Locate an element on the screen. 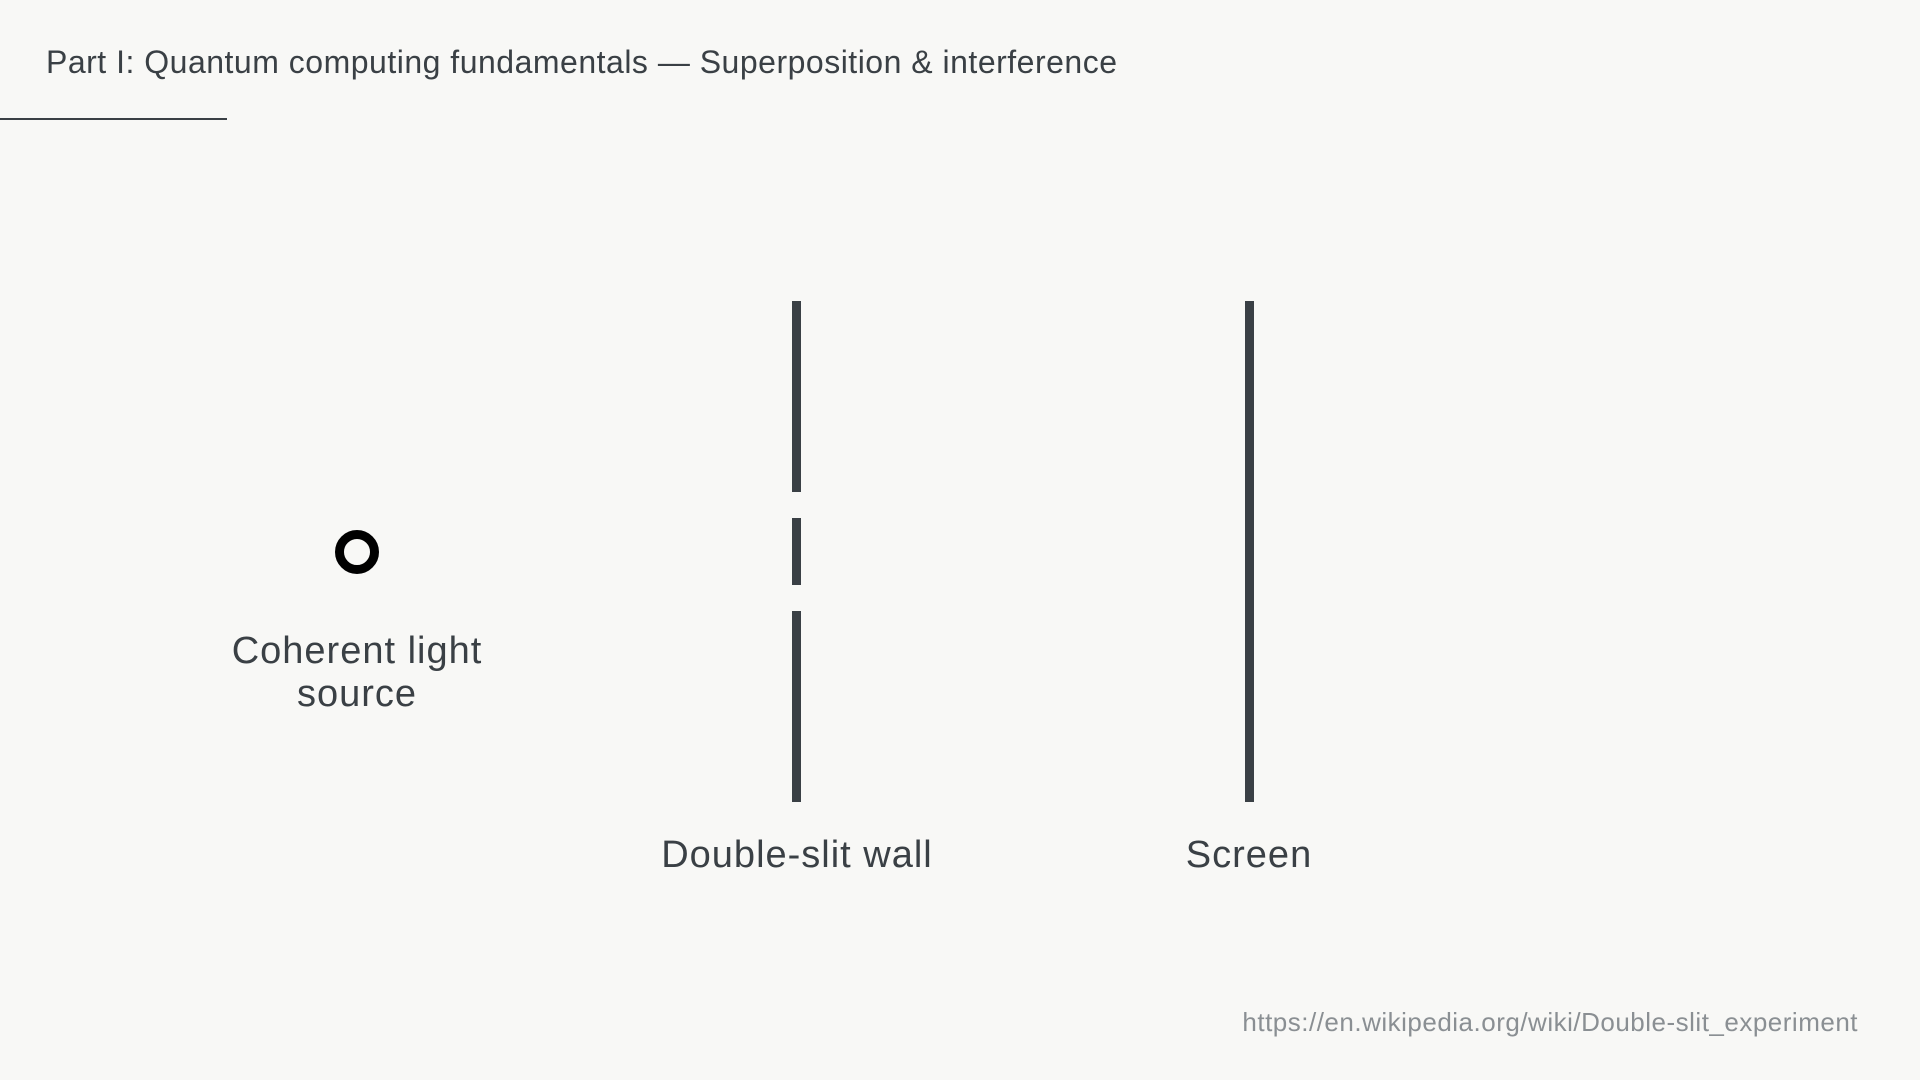 This screenshot has width=1920, height=1080. screen-line is located at coordinates (1249, 551).